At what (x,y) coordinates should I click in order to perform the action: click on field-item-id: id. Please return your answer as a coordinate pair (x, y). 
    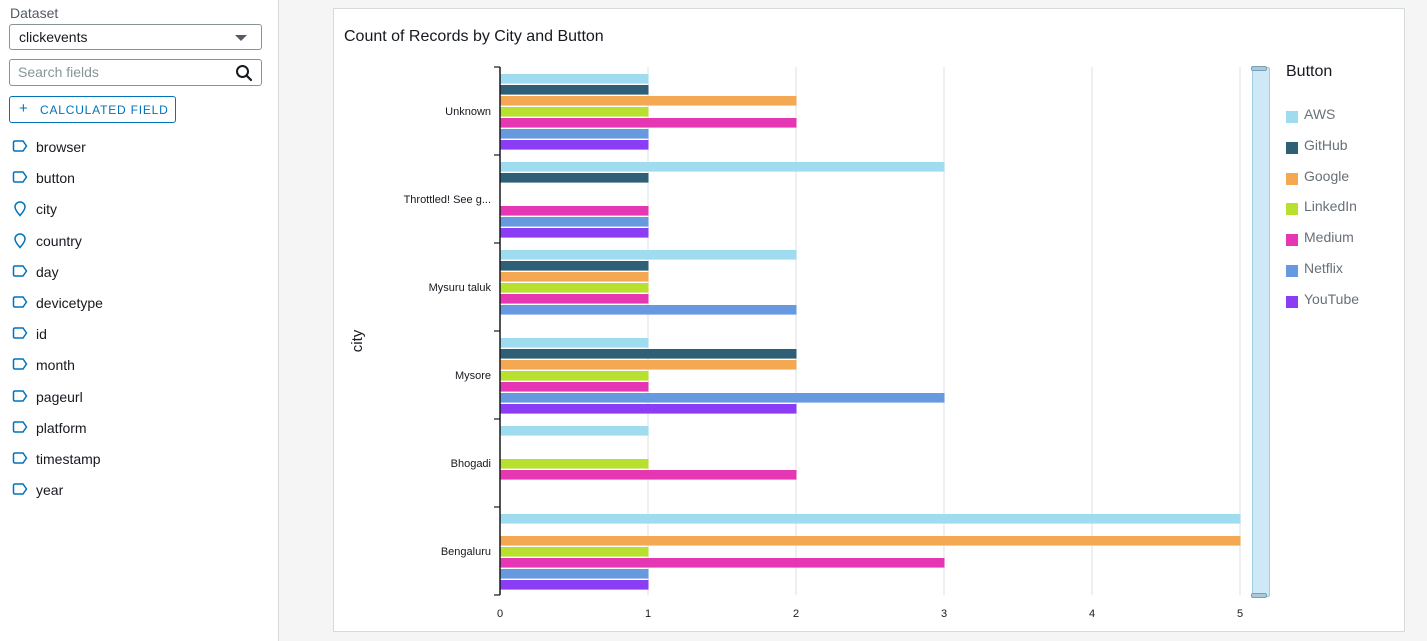
    Looking at the image, I should click on (139, 334).